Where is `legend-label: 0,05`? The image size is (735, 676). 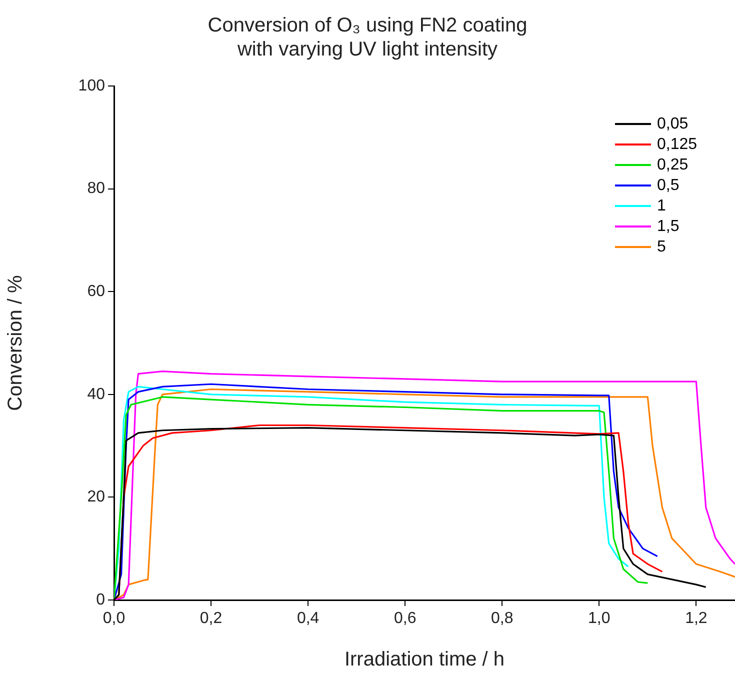 legend-label: 0,05 is located at coordinates (672, 123).